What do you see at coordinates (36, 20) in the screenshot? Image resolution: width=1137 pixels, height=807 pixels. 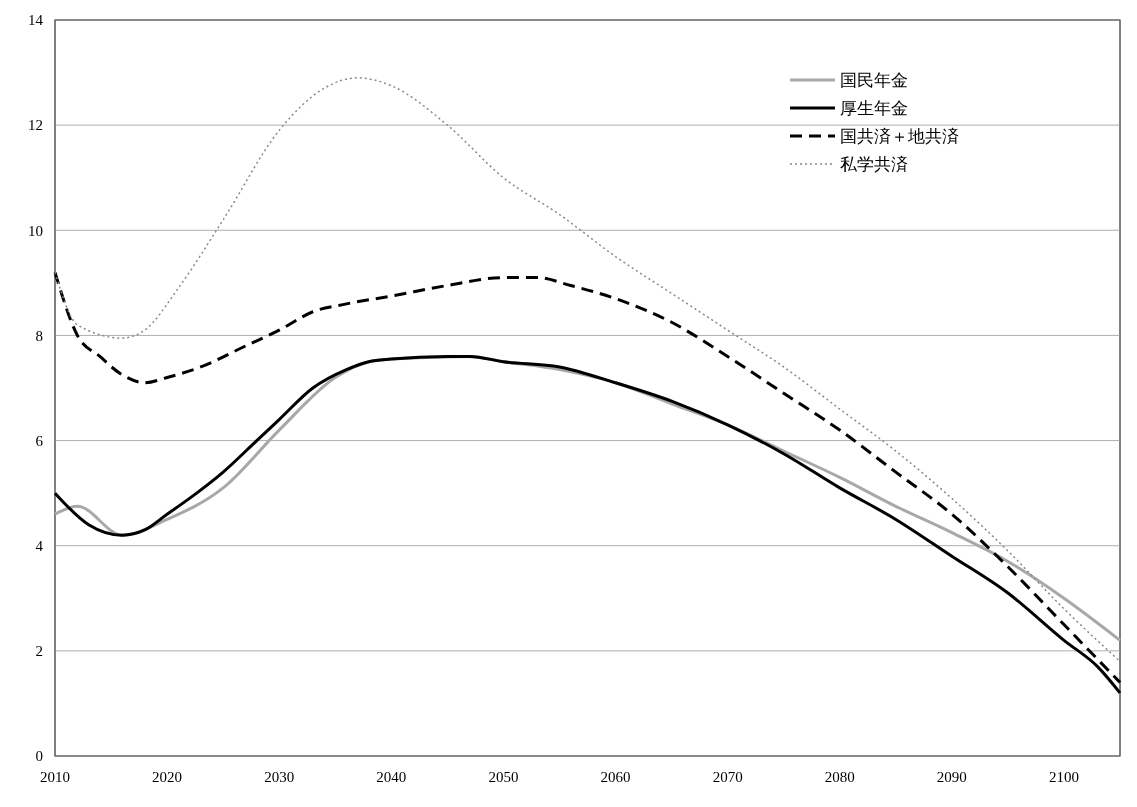 I see `y-tick-label: 14` at bounding box center [36, 20].